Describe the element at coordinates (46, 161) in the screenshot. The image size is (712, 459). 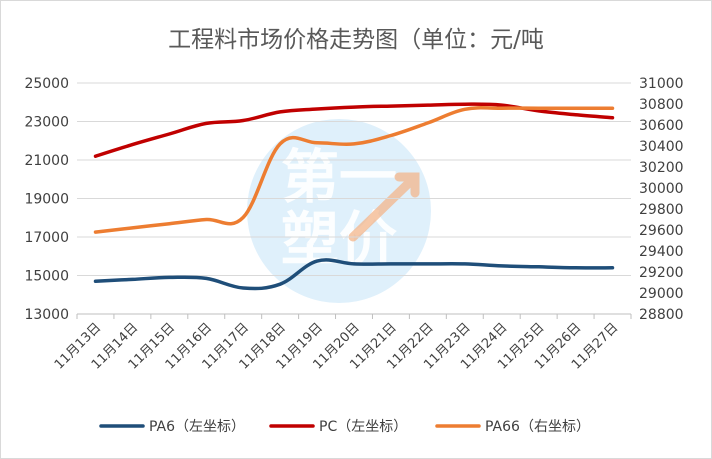
I see `left-tick-label: 21000` at that location.